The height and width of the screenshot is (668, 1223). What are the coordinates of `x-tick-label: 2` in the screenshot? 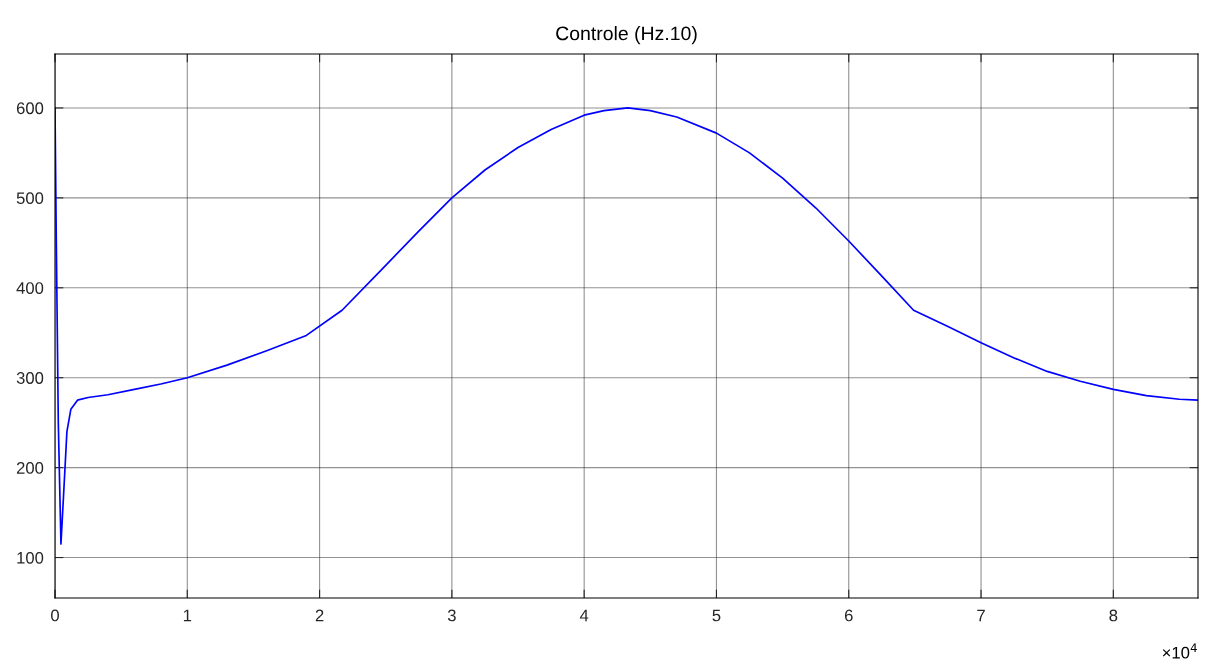 It's located at (319, 615).